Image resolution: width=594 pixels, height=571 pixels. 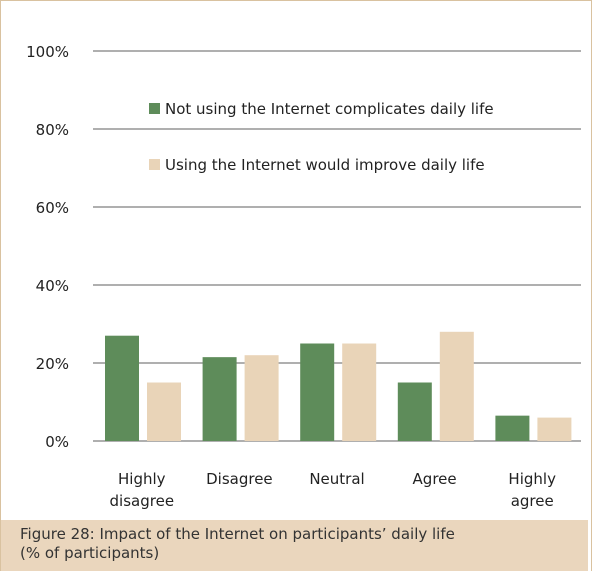 I want to click on x-tick-label: Highly disagree, so click(x=142, y=490).